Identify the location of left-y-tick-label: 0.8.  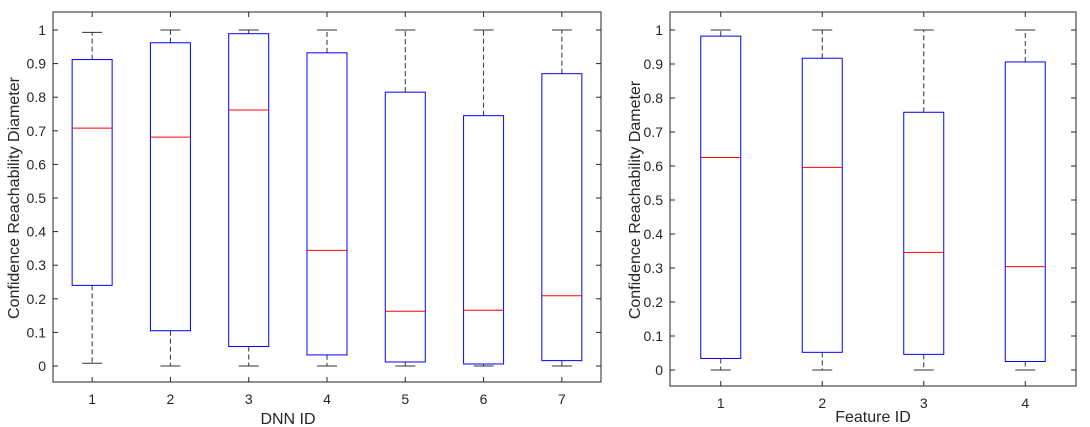
(37, 97).